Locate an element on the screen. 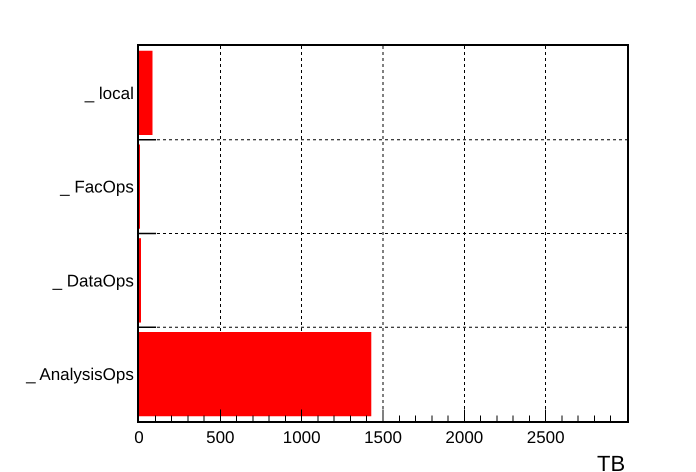 Image resolution: width=696 pixels, height=472 pixels. x-tick-label: 500 is located at coordinates (220, 438).